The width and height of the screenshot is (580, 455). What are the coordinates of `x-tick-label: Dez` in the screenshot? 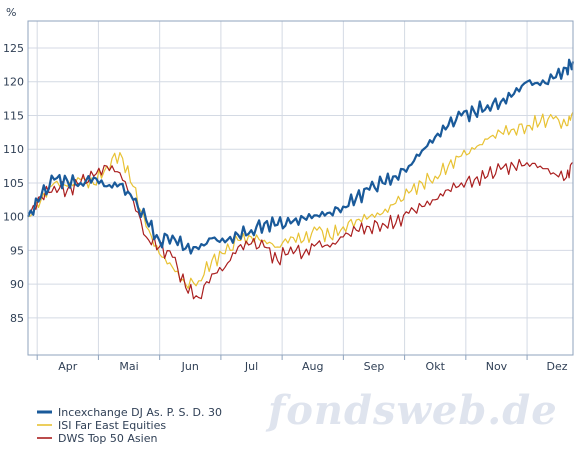 It's located at (556, 366).